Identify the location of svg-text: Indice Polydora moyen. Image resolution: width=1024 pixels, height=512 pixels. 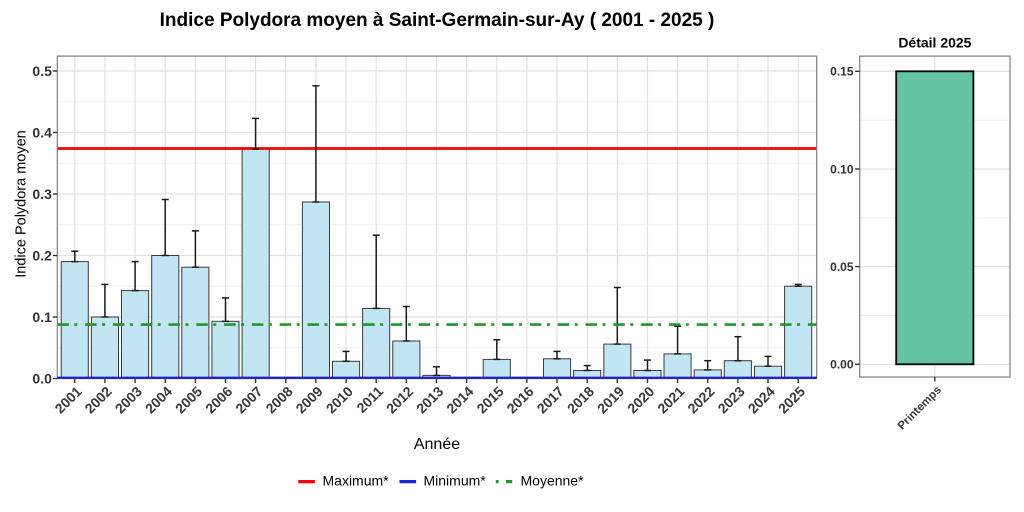
(22, 204).